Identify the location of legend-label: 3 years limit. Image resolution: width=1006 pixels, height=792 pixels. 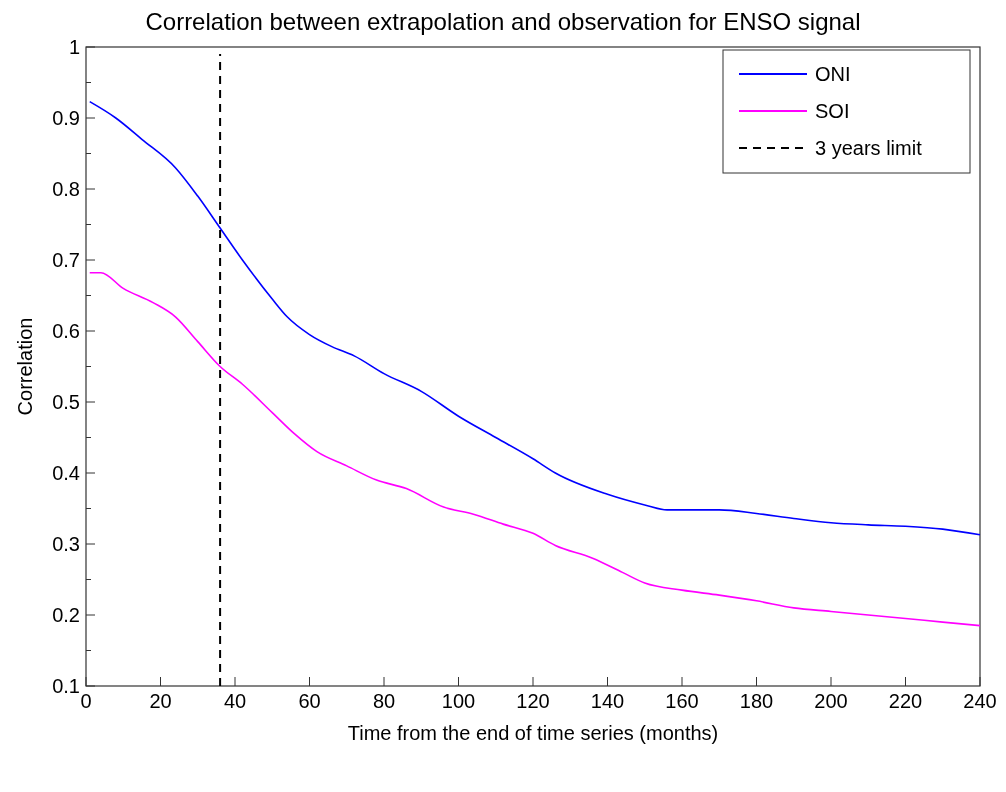
(869, 148).